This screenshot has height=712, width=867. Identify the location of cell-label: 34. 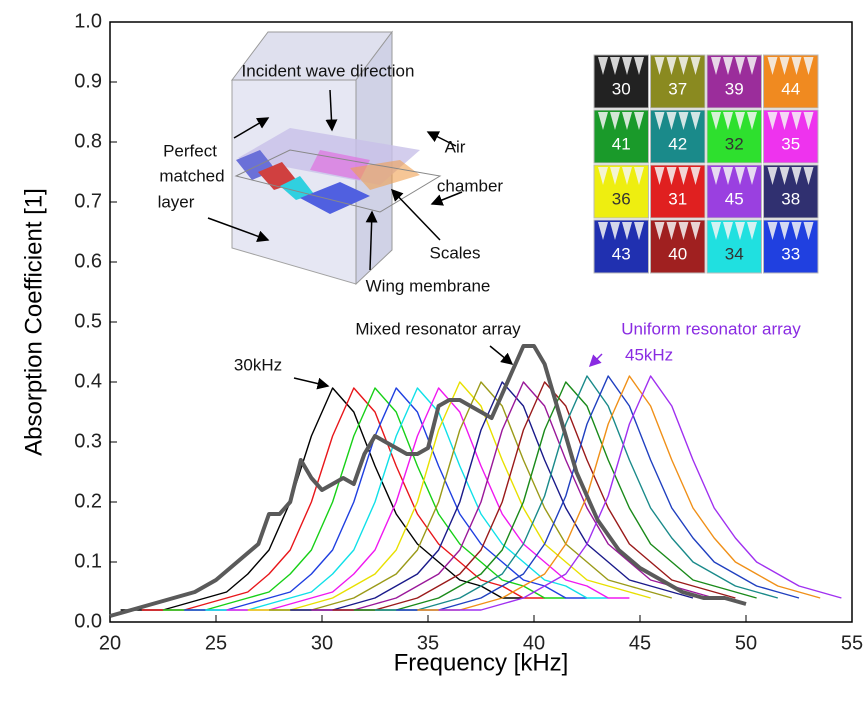
(734, 253).